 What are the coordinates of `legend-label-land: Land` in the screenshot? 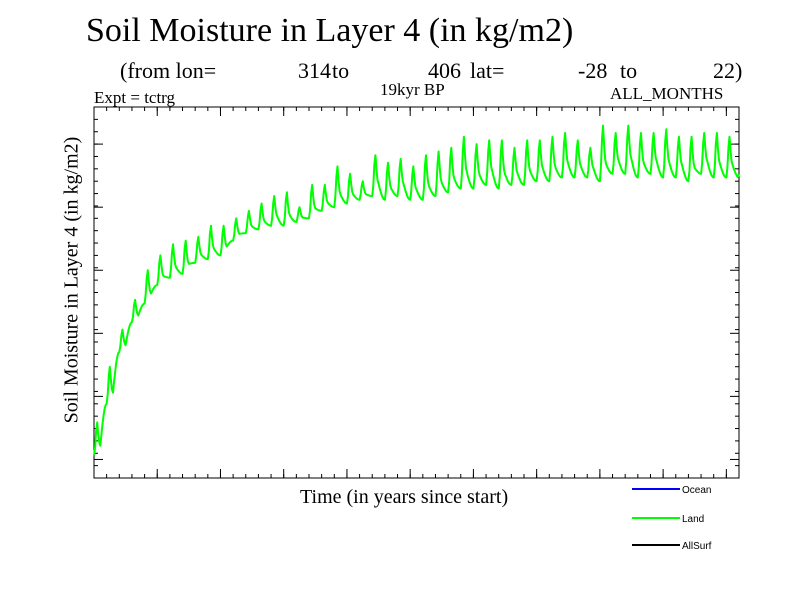 It's located at (693, 519).